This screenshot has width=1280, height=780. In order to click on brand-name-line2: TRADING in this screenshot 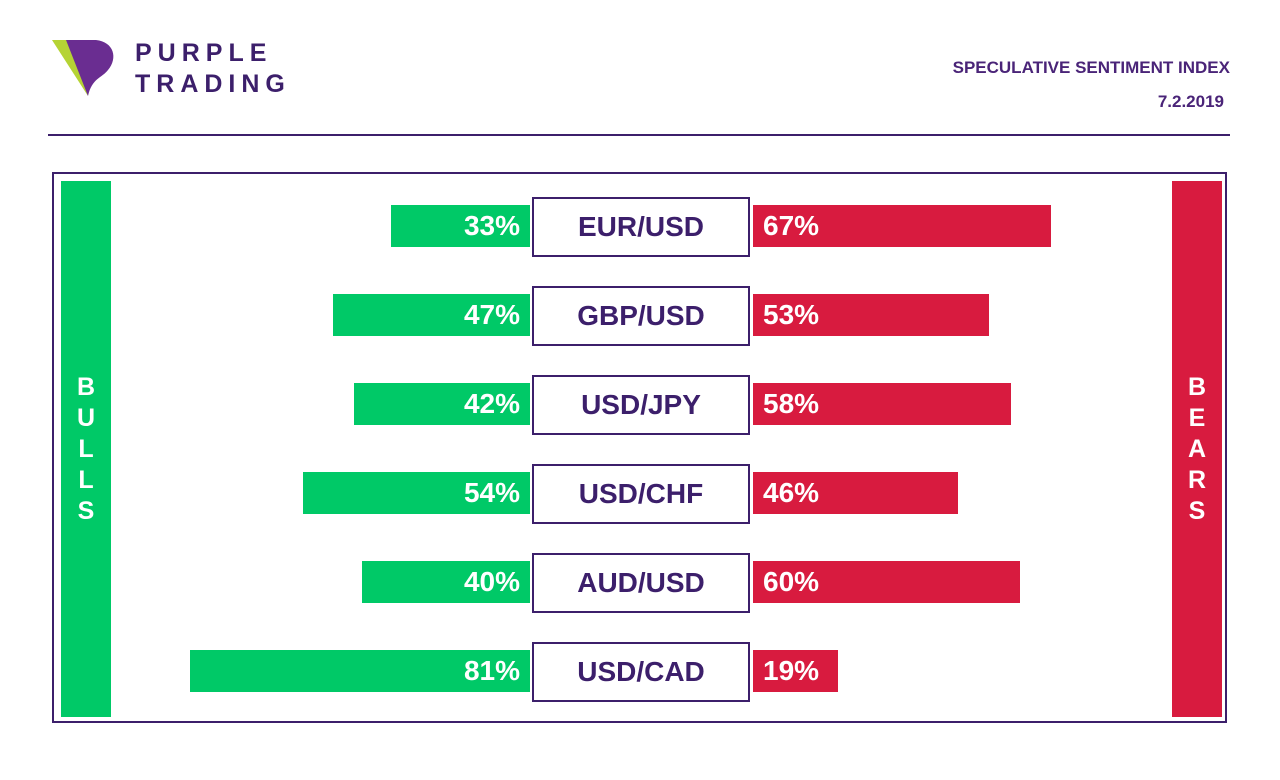, I will do `click(213, 84)`.